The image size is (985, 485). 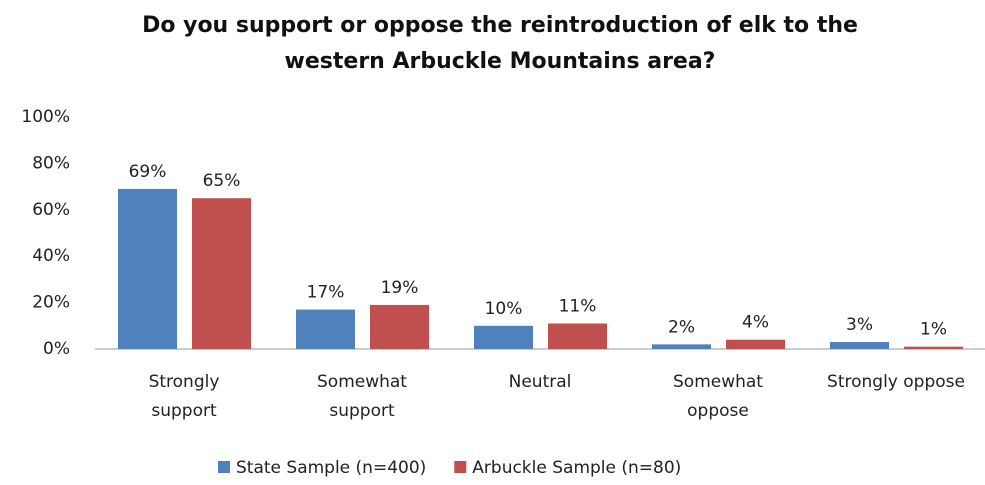 What do you see at coordinates (755, 323) in the screenshot?
I see `data-label: 4%` at bounding box center [755, 323].